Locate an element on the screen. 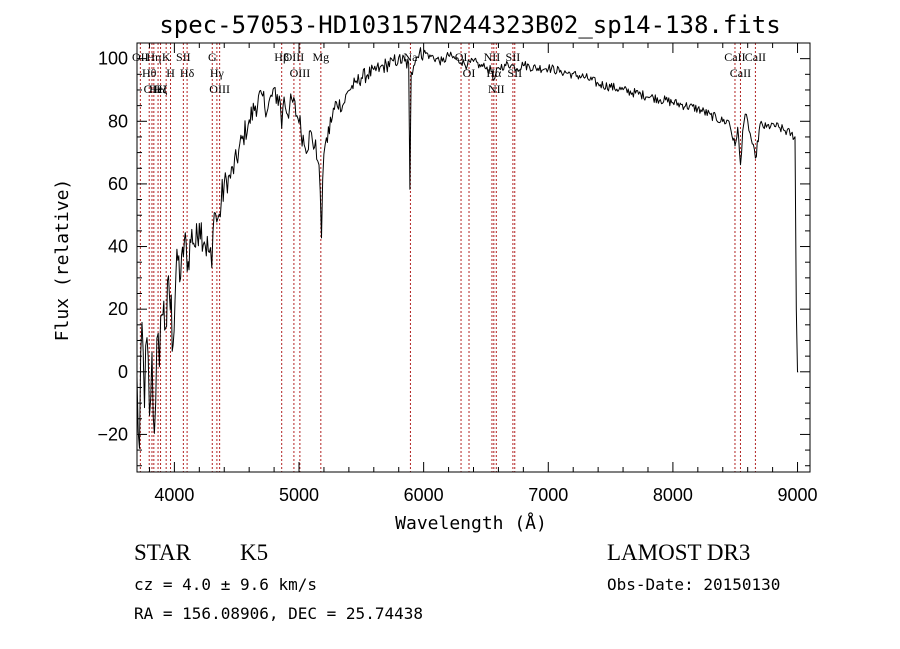 The image size is (900, 649). y-tick-labels: −20 0 20 40 60 80 100 is located at coordinates (112, 247).